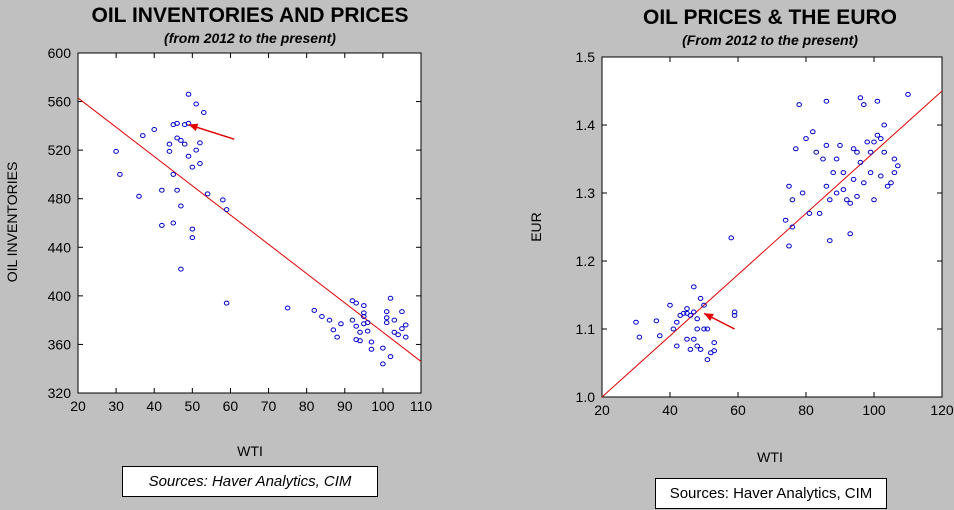 This screenshot has height=510, width=954. What do you see at coordinates (586, 193) in the screenshot?
I see `chart2-ytick-label: 1.3` at bounding box center [586, 193].